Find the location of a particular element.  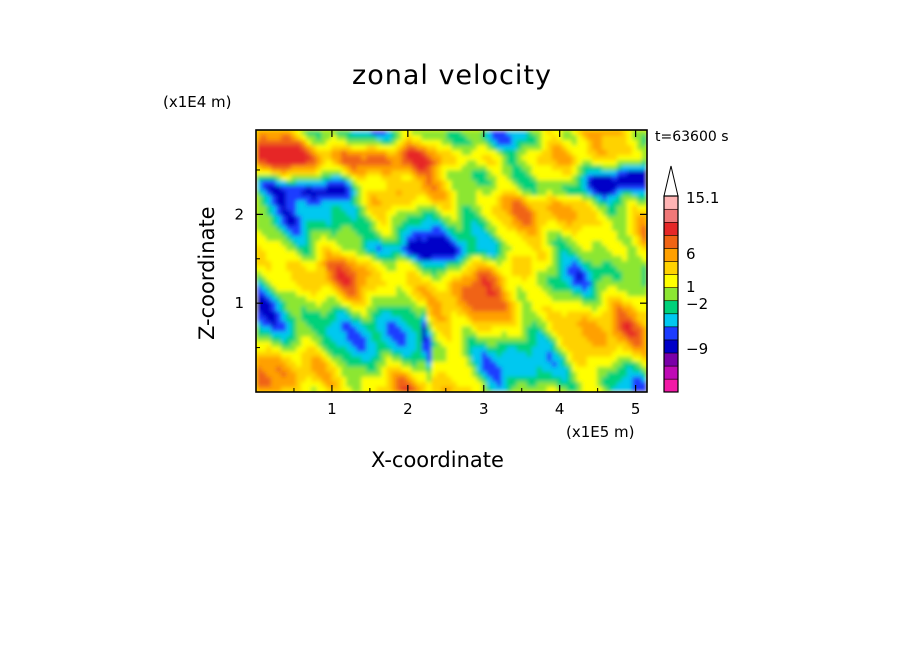

x-tick-label: 3 is located at coordinates (484, 409).